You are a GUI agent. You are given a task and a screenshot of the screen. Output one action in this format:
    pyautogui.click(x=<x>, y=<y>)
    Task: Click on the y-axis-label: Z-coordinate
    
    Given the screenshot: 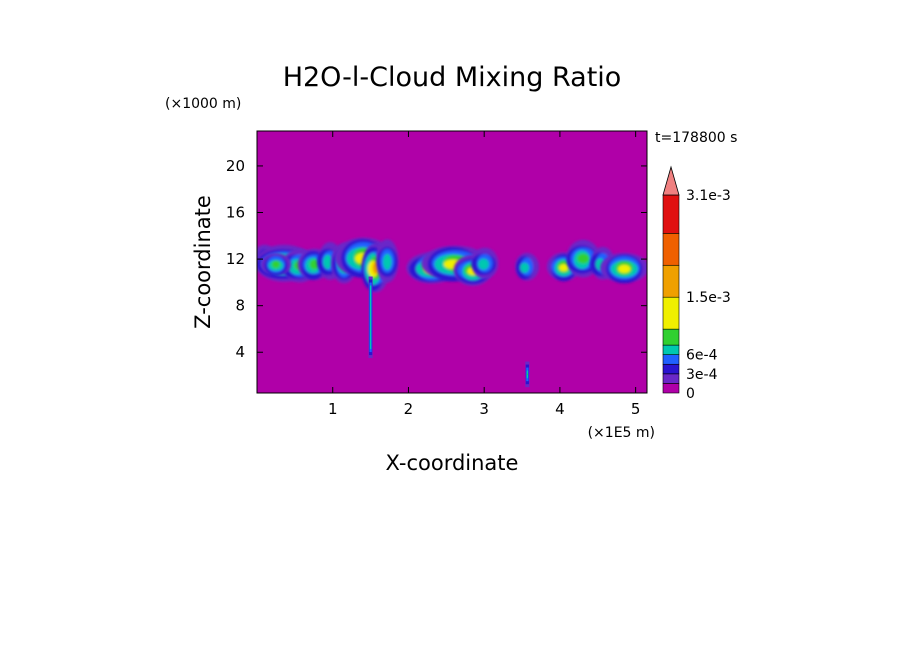 What is the action you would take?
    pyautogui.click(x=203, y=262)
    